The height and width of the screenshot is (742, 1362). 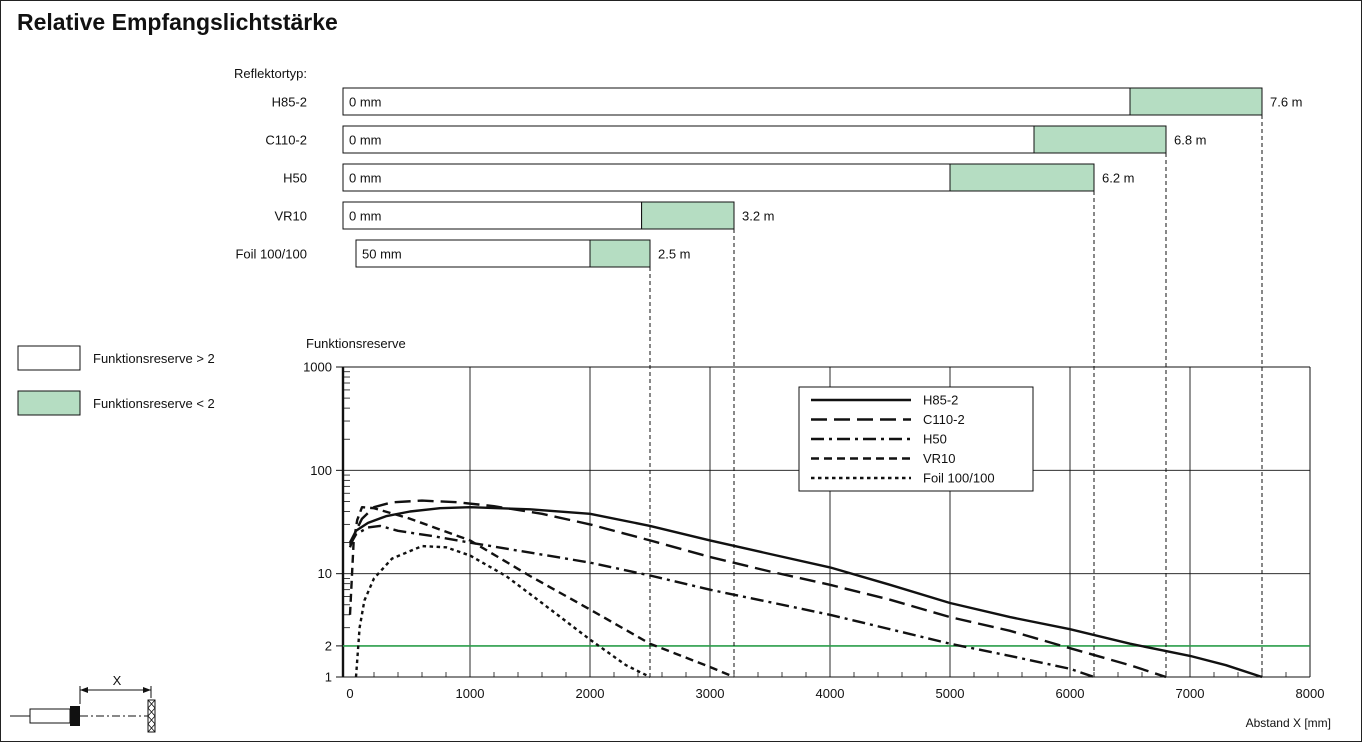 I want to click on range-bar-label: H50, so click(x=295, y=178).